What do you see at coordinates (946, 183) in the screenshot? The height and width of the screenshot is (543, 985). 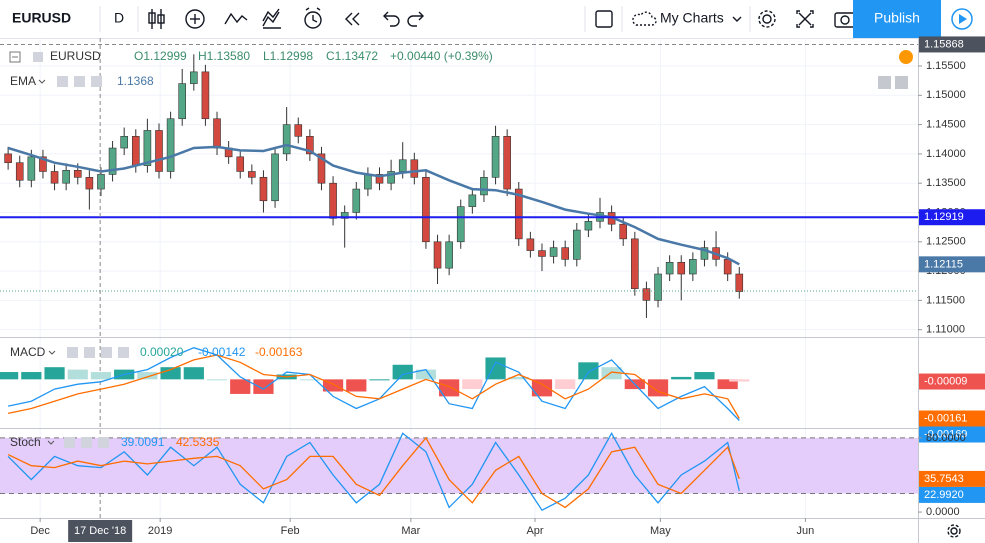 I see `y-tick-label: 1.13500` at bounding box center [946, 183].